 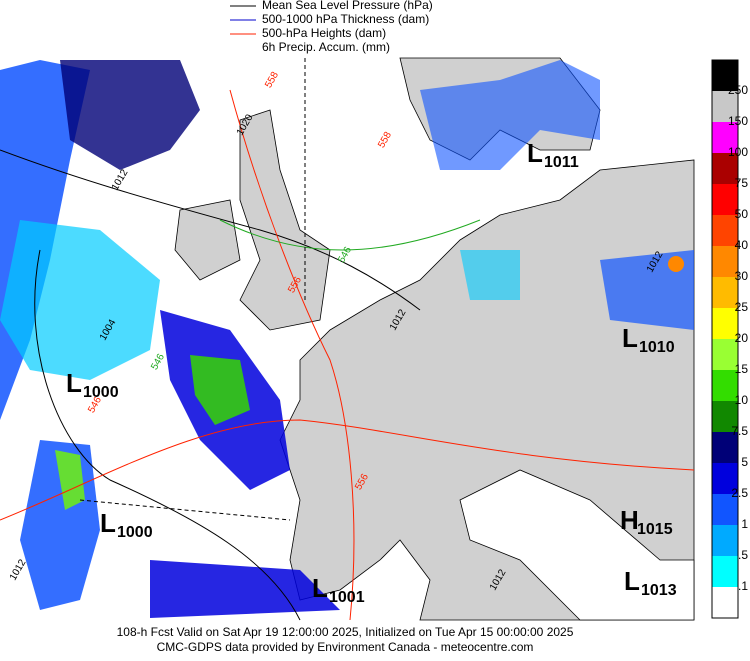 I want to click on colorbar-label: 10, so click(x=742, y=400).